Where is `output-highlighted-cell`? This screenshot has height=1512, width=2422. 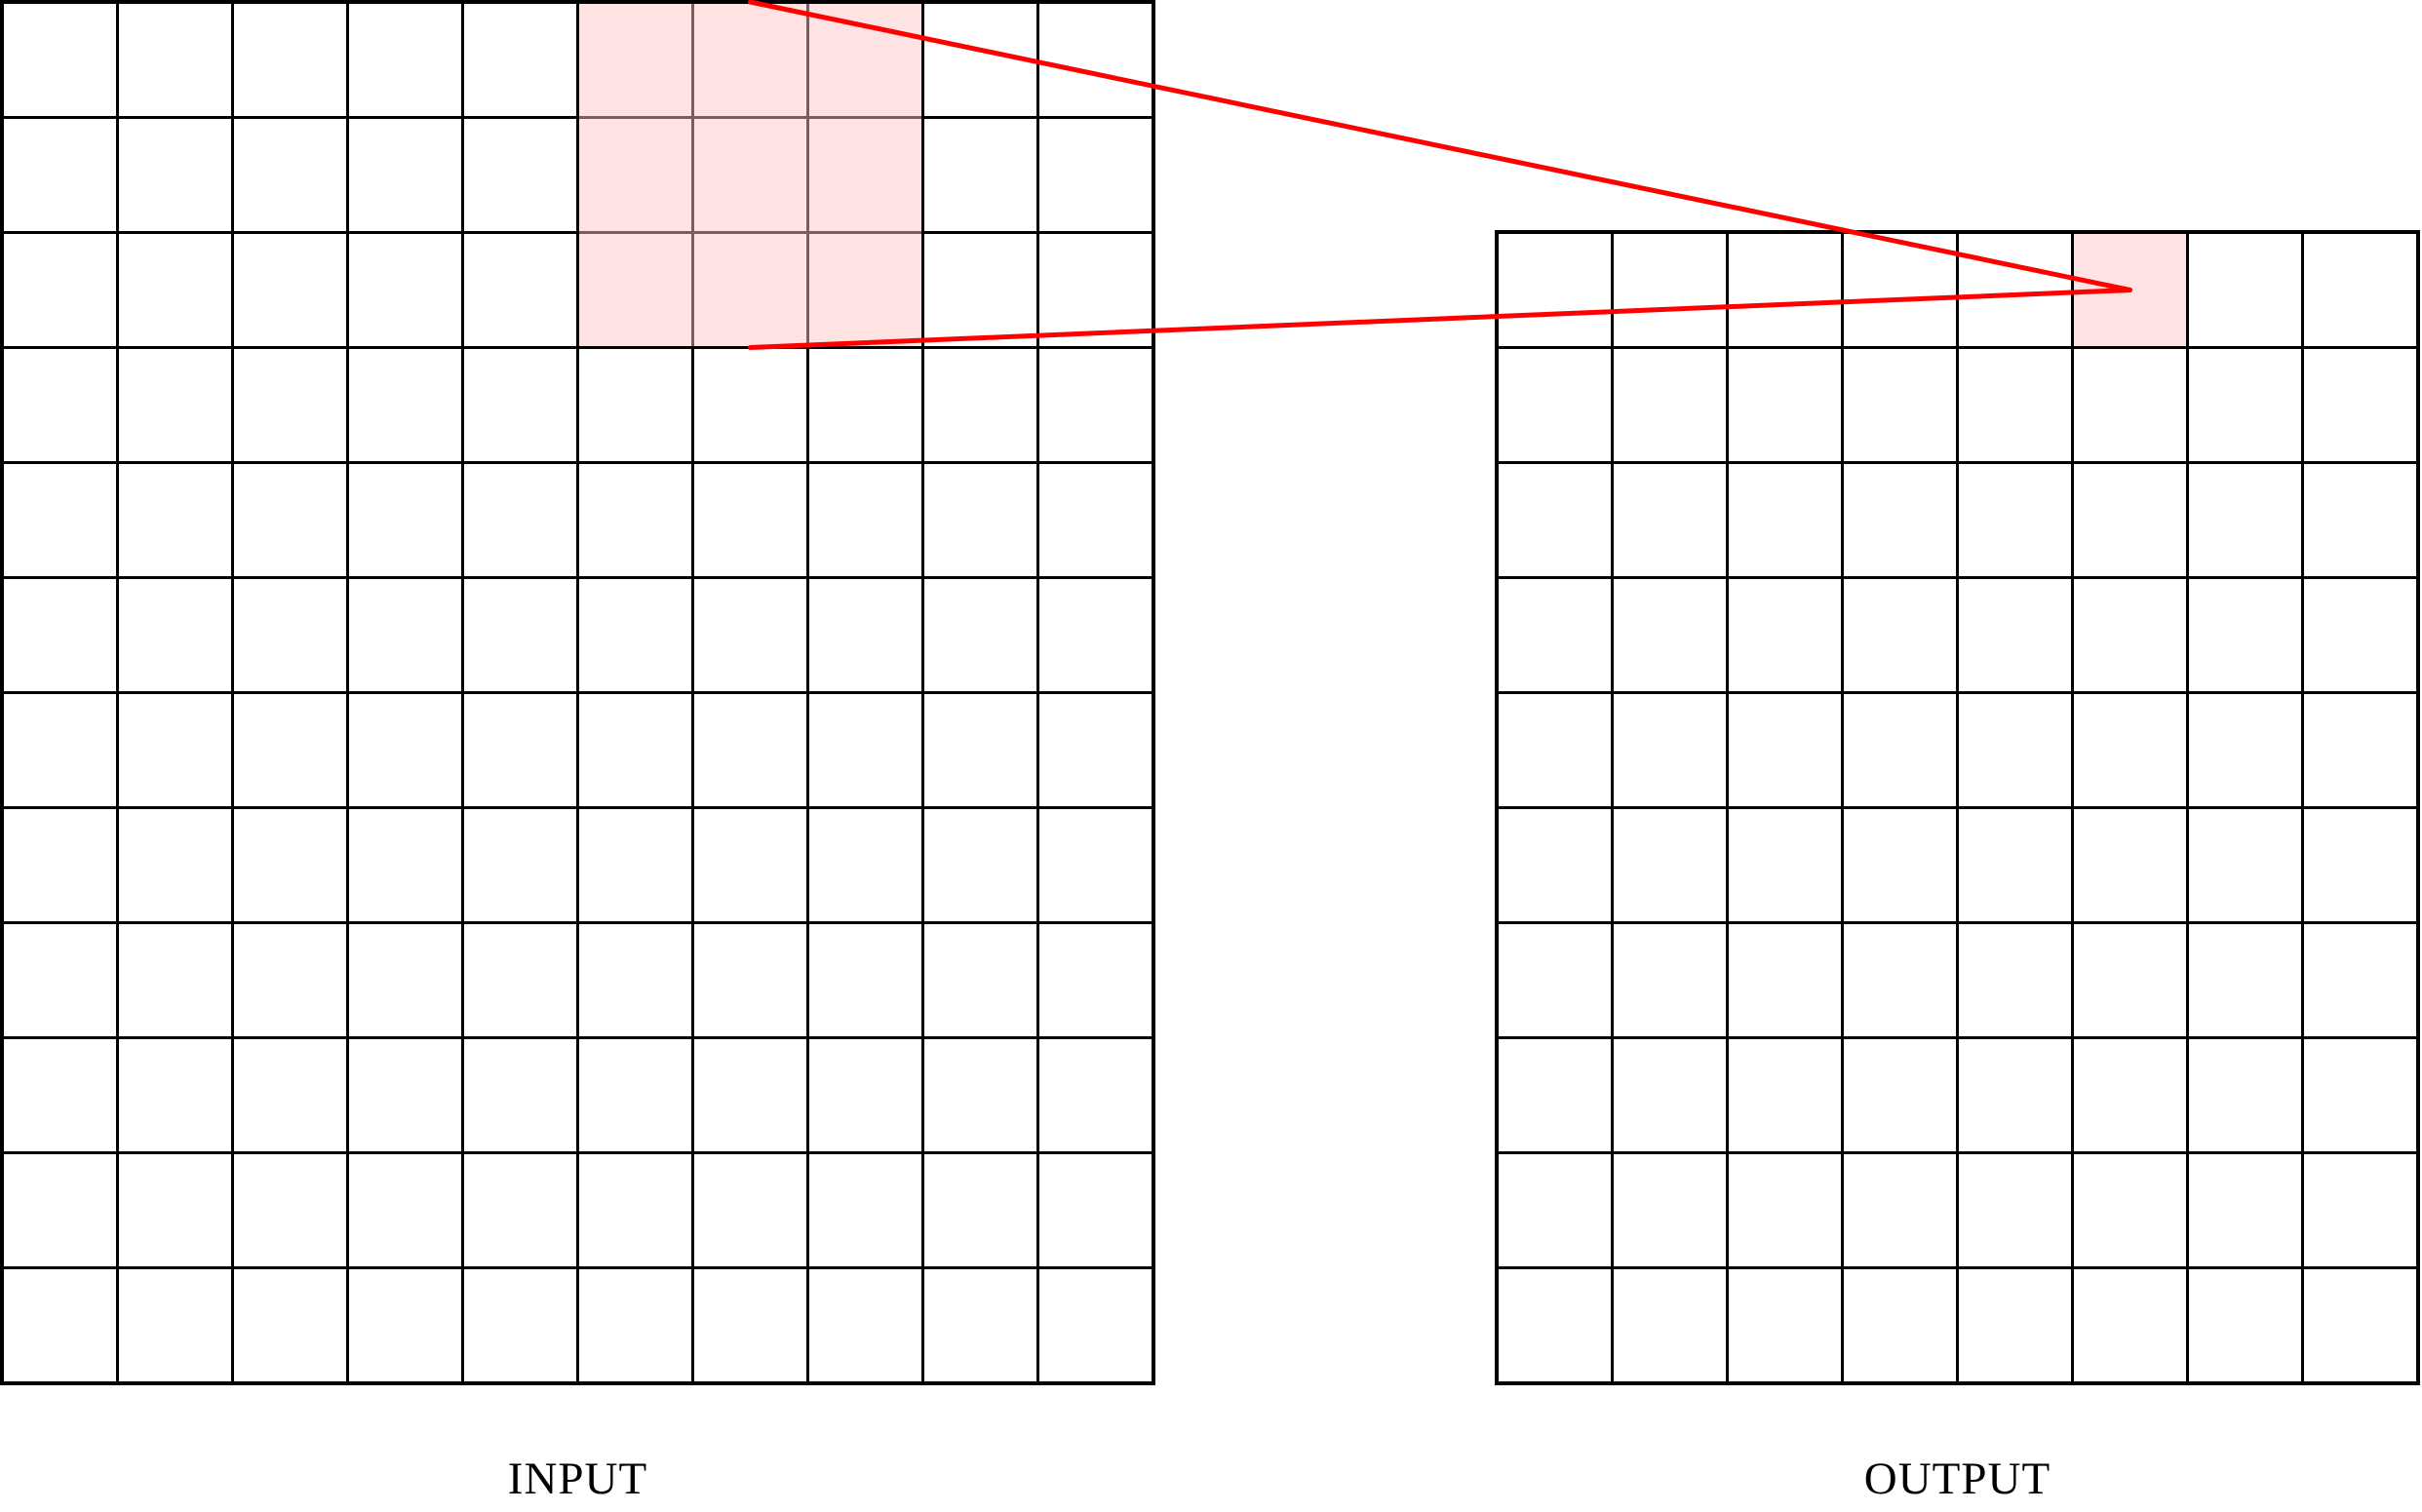
output-highlighted-cell is located at coordinates (2130, 290).